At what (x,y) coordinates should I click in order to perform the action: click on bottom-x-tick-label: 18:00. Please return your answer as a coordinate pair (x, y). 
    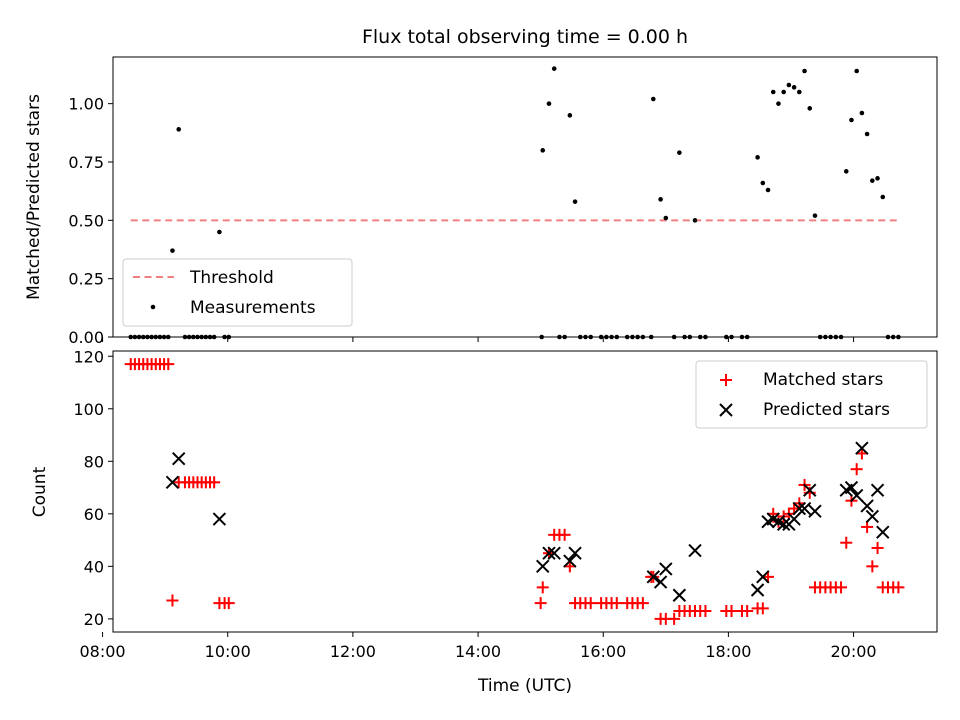
    Looking at the image, I should click on (728, 651).